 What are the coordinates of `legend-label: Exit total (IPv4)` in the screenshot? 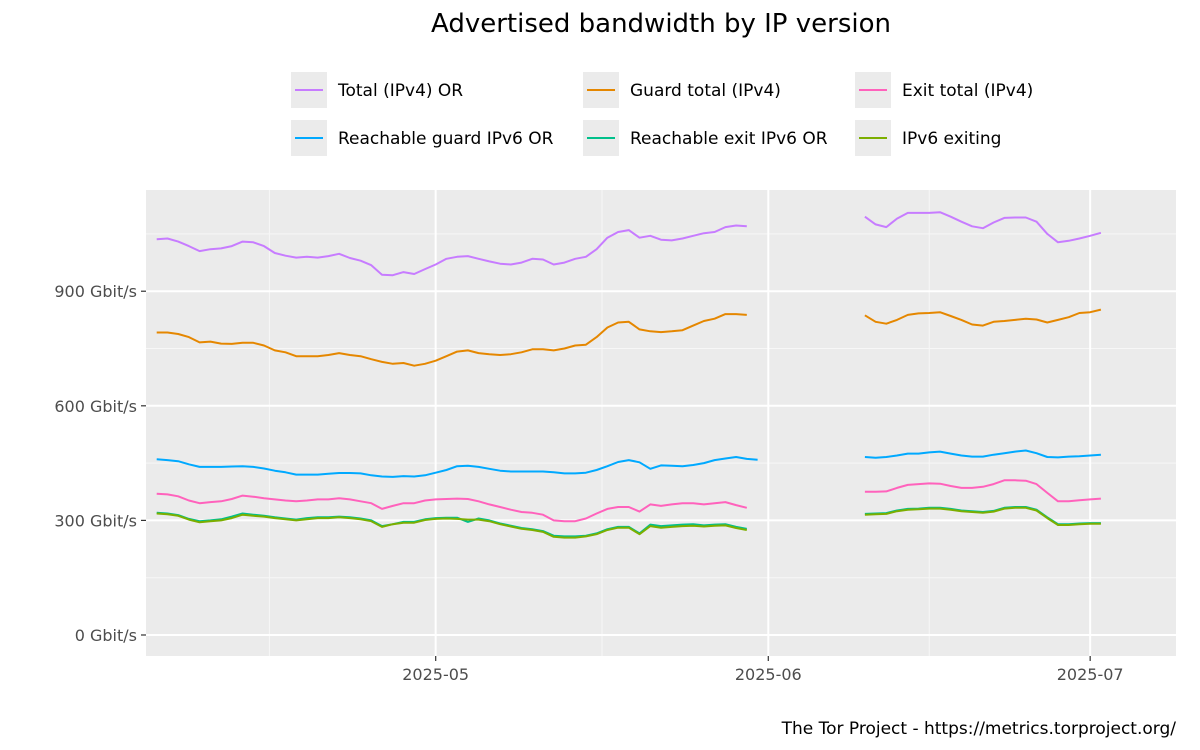 It's located at (967, 91).